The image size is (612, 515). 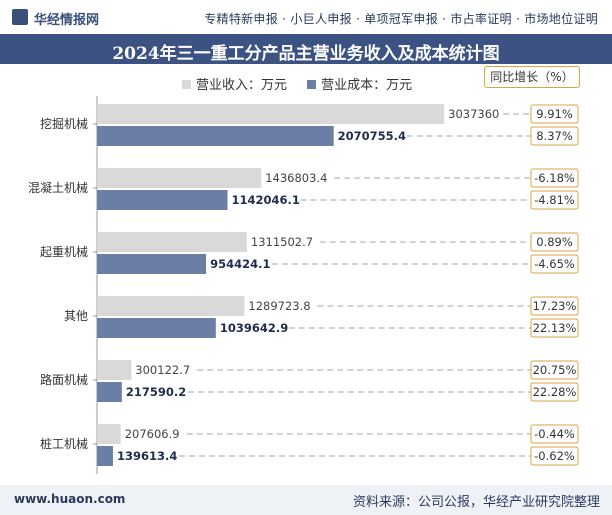 What do you see at coordinates (372, 136) in the screenshot?
I see `cost-value-label: 2070755.4` at bounding box center [372, 136].